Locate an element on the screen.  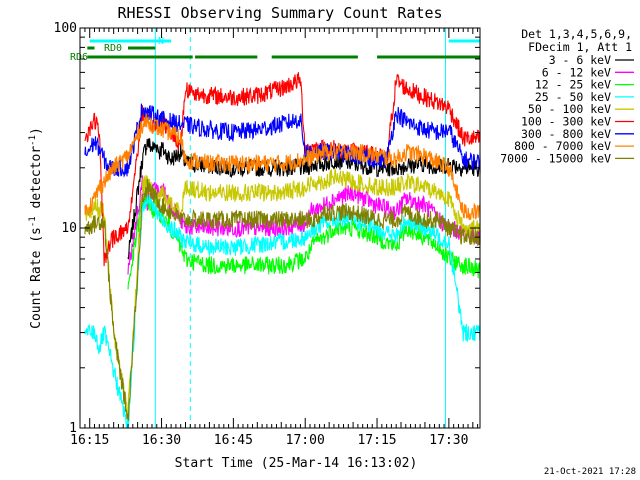
flag-label-n: N is located at coordinates (161, 41).